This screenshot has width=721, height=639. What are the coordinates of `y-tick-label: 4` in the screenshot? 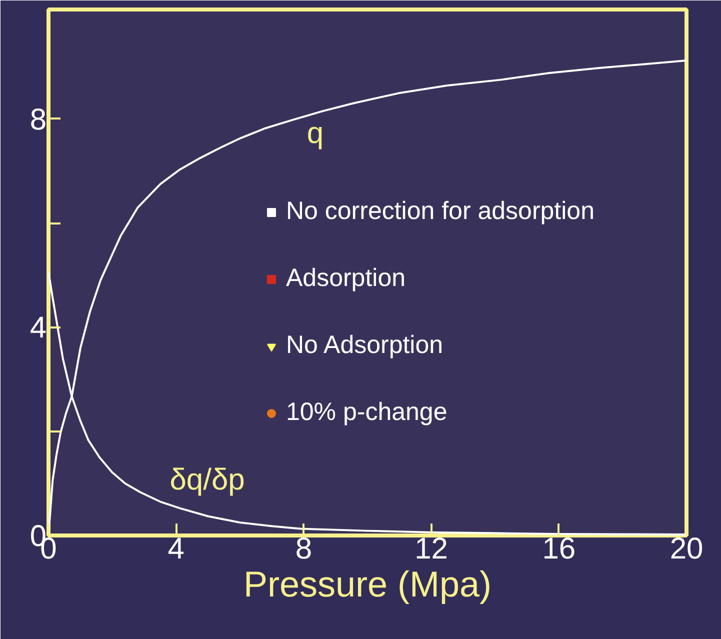 It's located at (38, 328).